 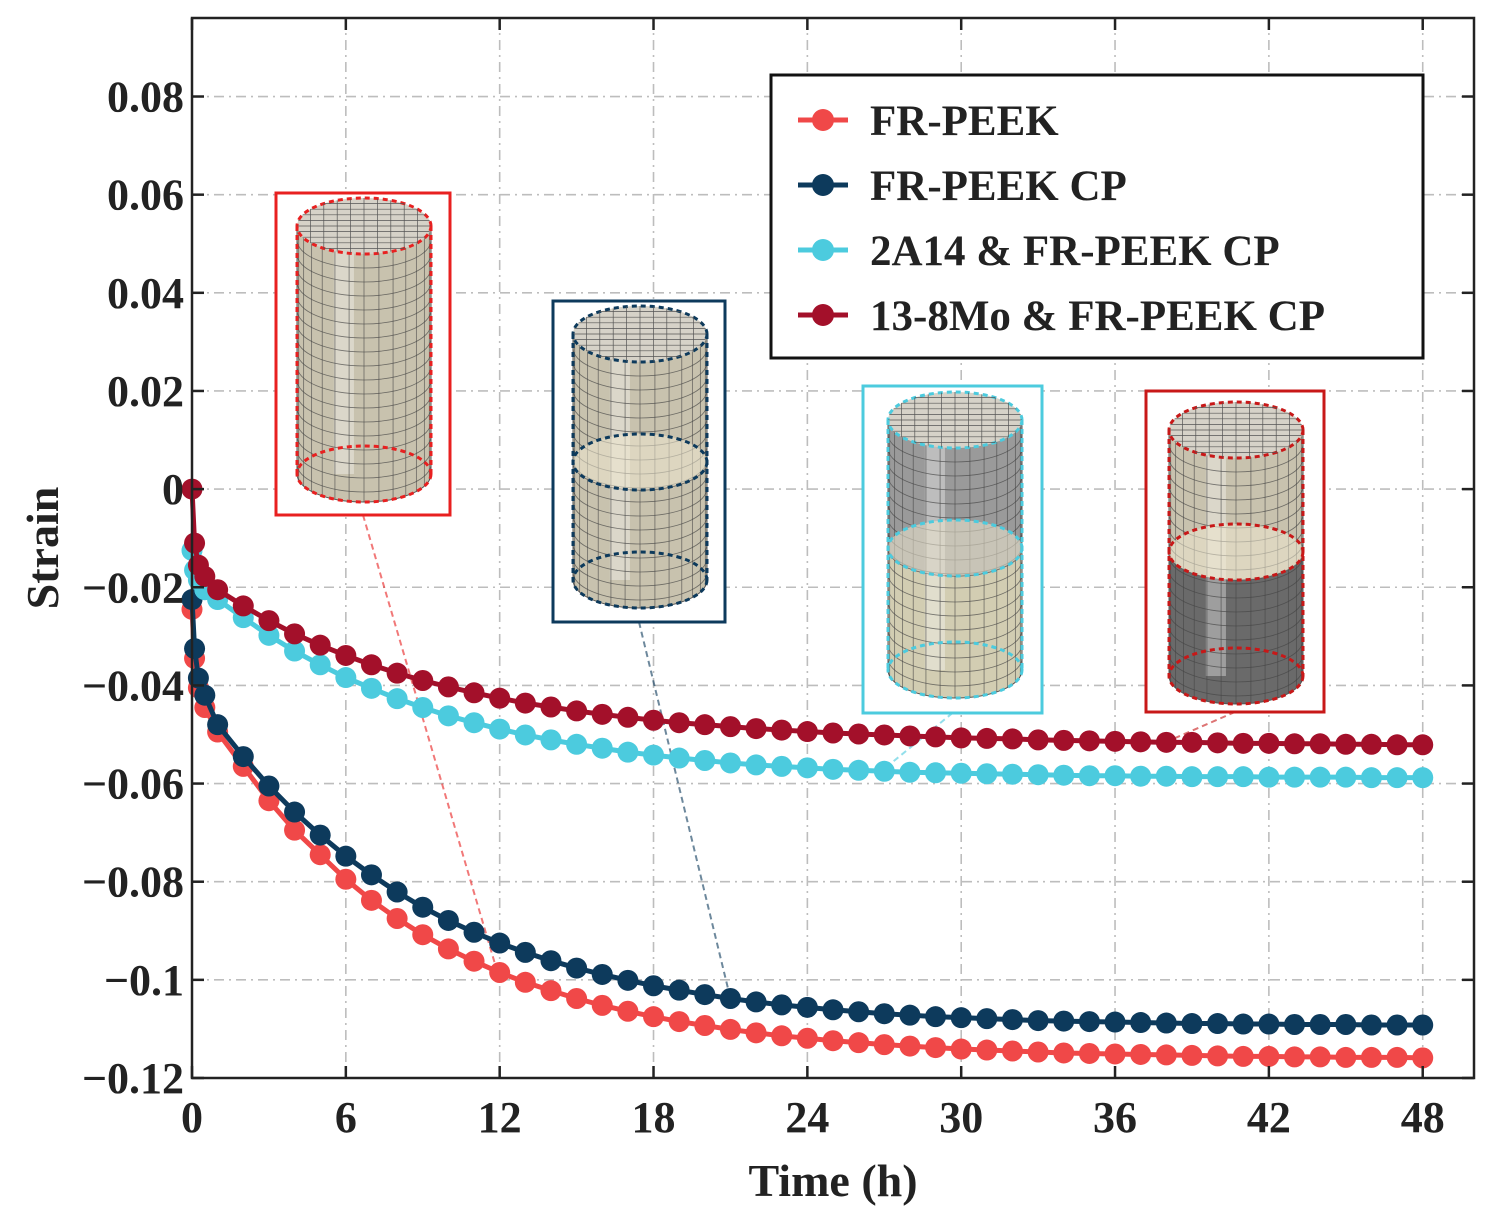 I want to click on legend-label: 13-8Mo & FR-PEEK CP, so click(x=1097, y=316).